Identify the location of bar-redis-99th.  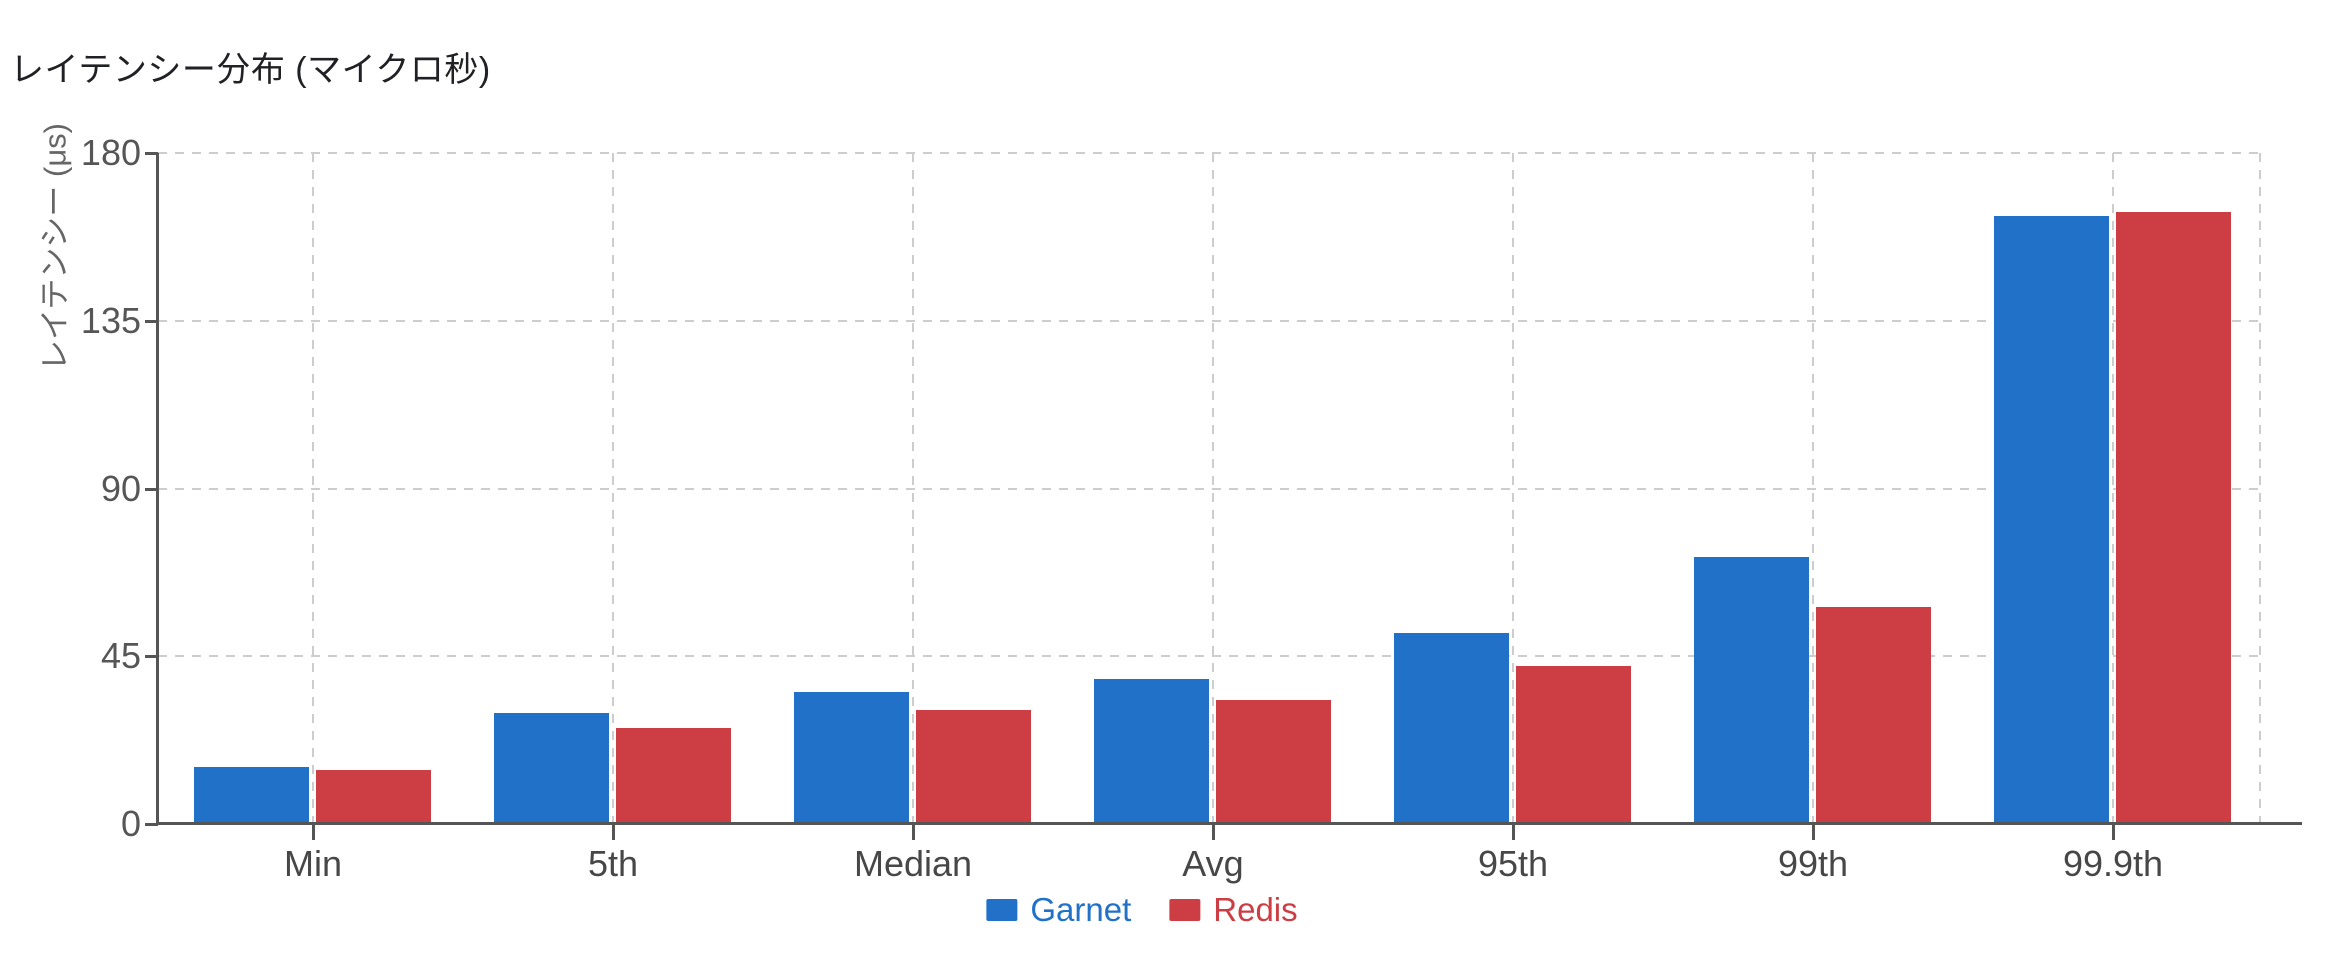
(1873, 715).